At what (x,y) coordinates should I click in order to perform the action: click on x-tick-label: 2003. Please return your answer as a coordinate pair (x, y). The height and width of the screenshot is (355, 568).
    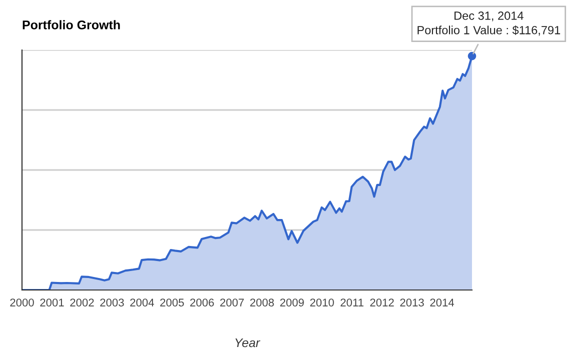
    Looking at the image, I should click on (112, 302).